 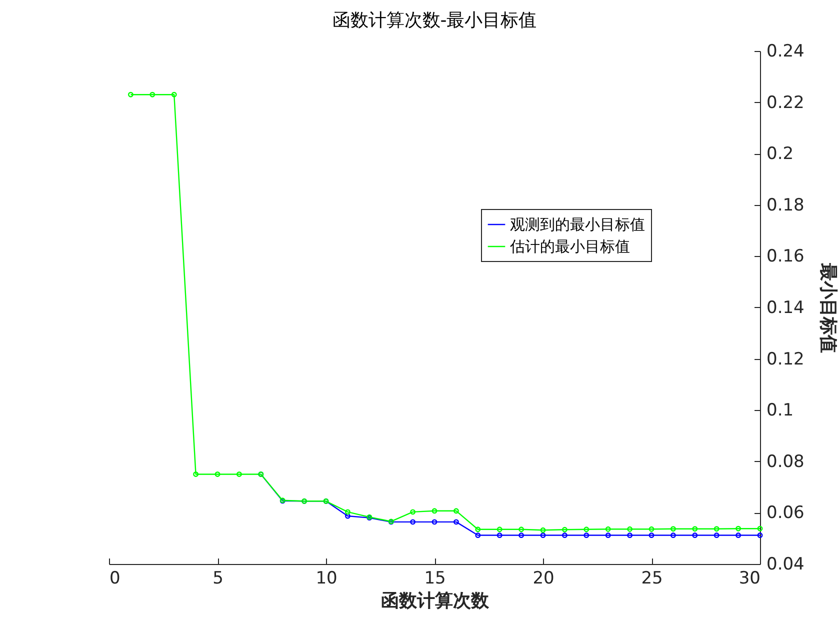 What do you see at coordinates (785, 256) in the screenshot?
I see `y-tick-label: 0.16` at bounding box center [785, 256].